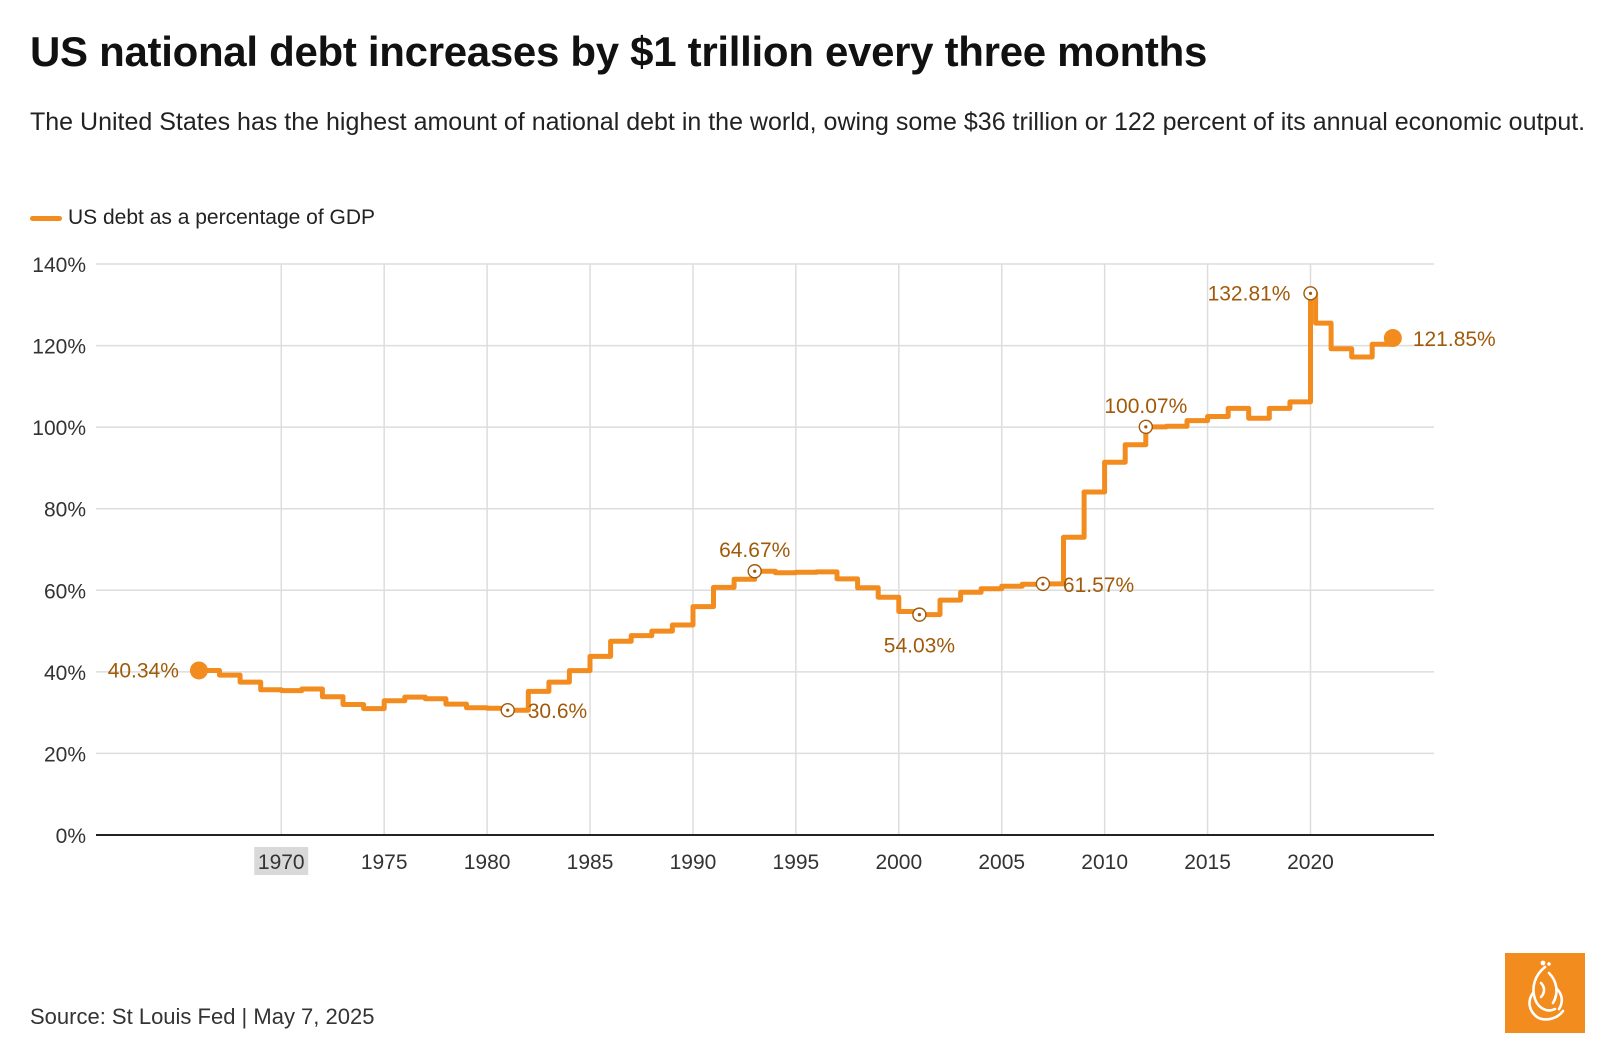  Describe the element at coordinates (71, 836) in the screenshot. I see `y-tick-label: 0%` at that location.